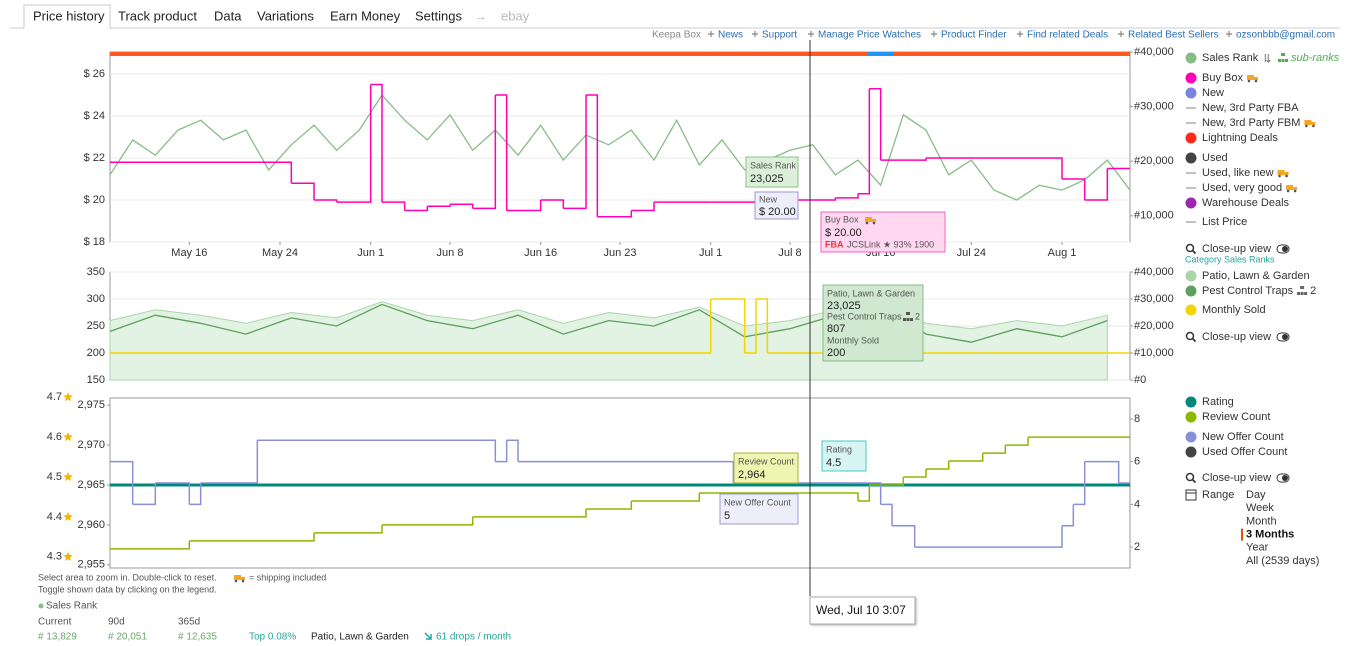 The height and width of the screenshot is (646, 1367). Describe the element at coordinates (1256, 276) in the screenshot. I see `legend-item: Patio, Lawn & Garden` at that location.